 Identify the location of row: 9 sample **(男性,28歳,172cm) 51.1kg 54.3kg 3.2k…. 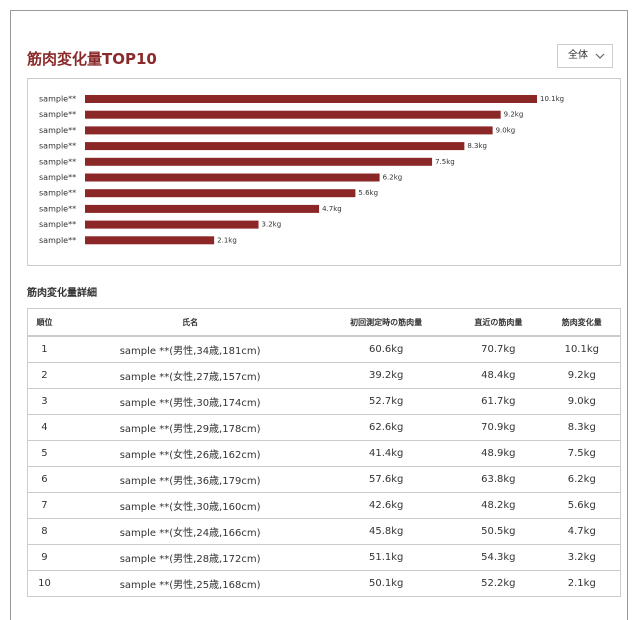
(324, 557).